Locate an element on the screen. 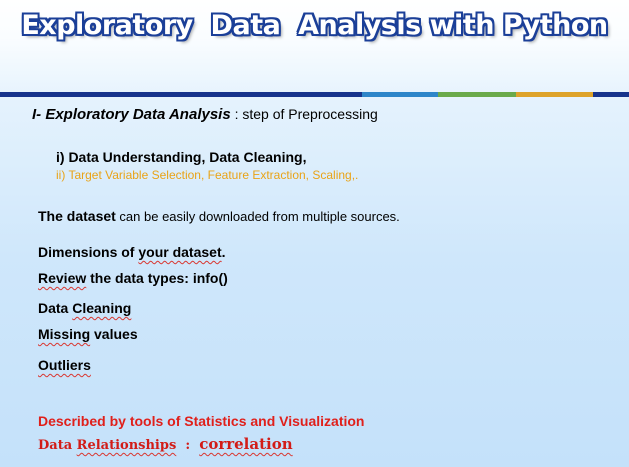  review-line: Review the data types: info() is located at coordinates (133, 278).